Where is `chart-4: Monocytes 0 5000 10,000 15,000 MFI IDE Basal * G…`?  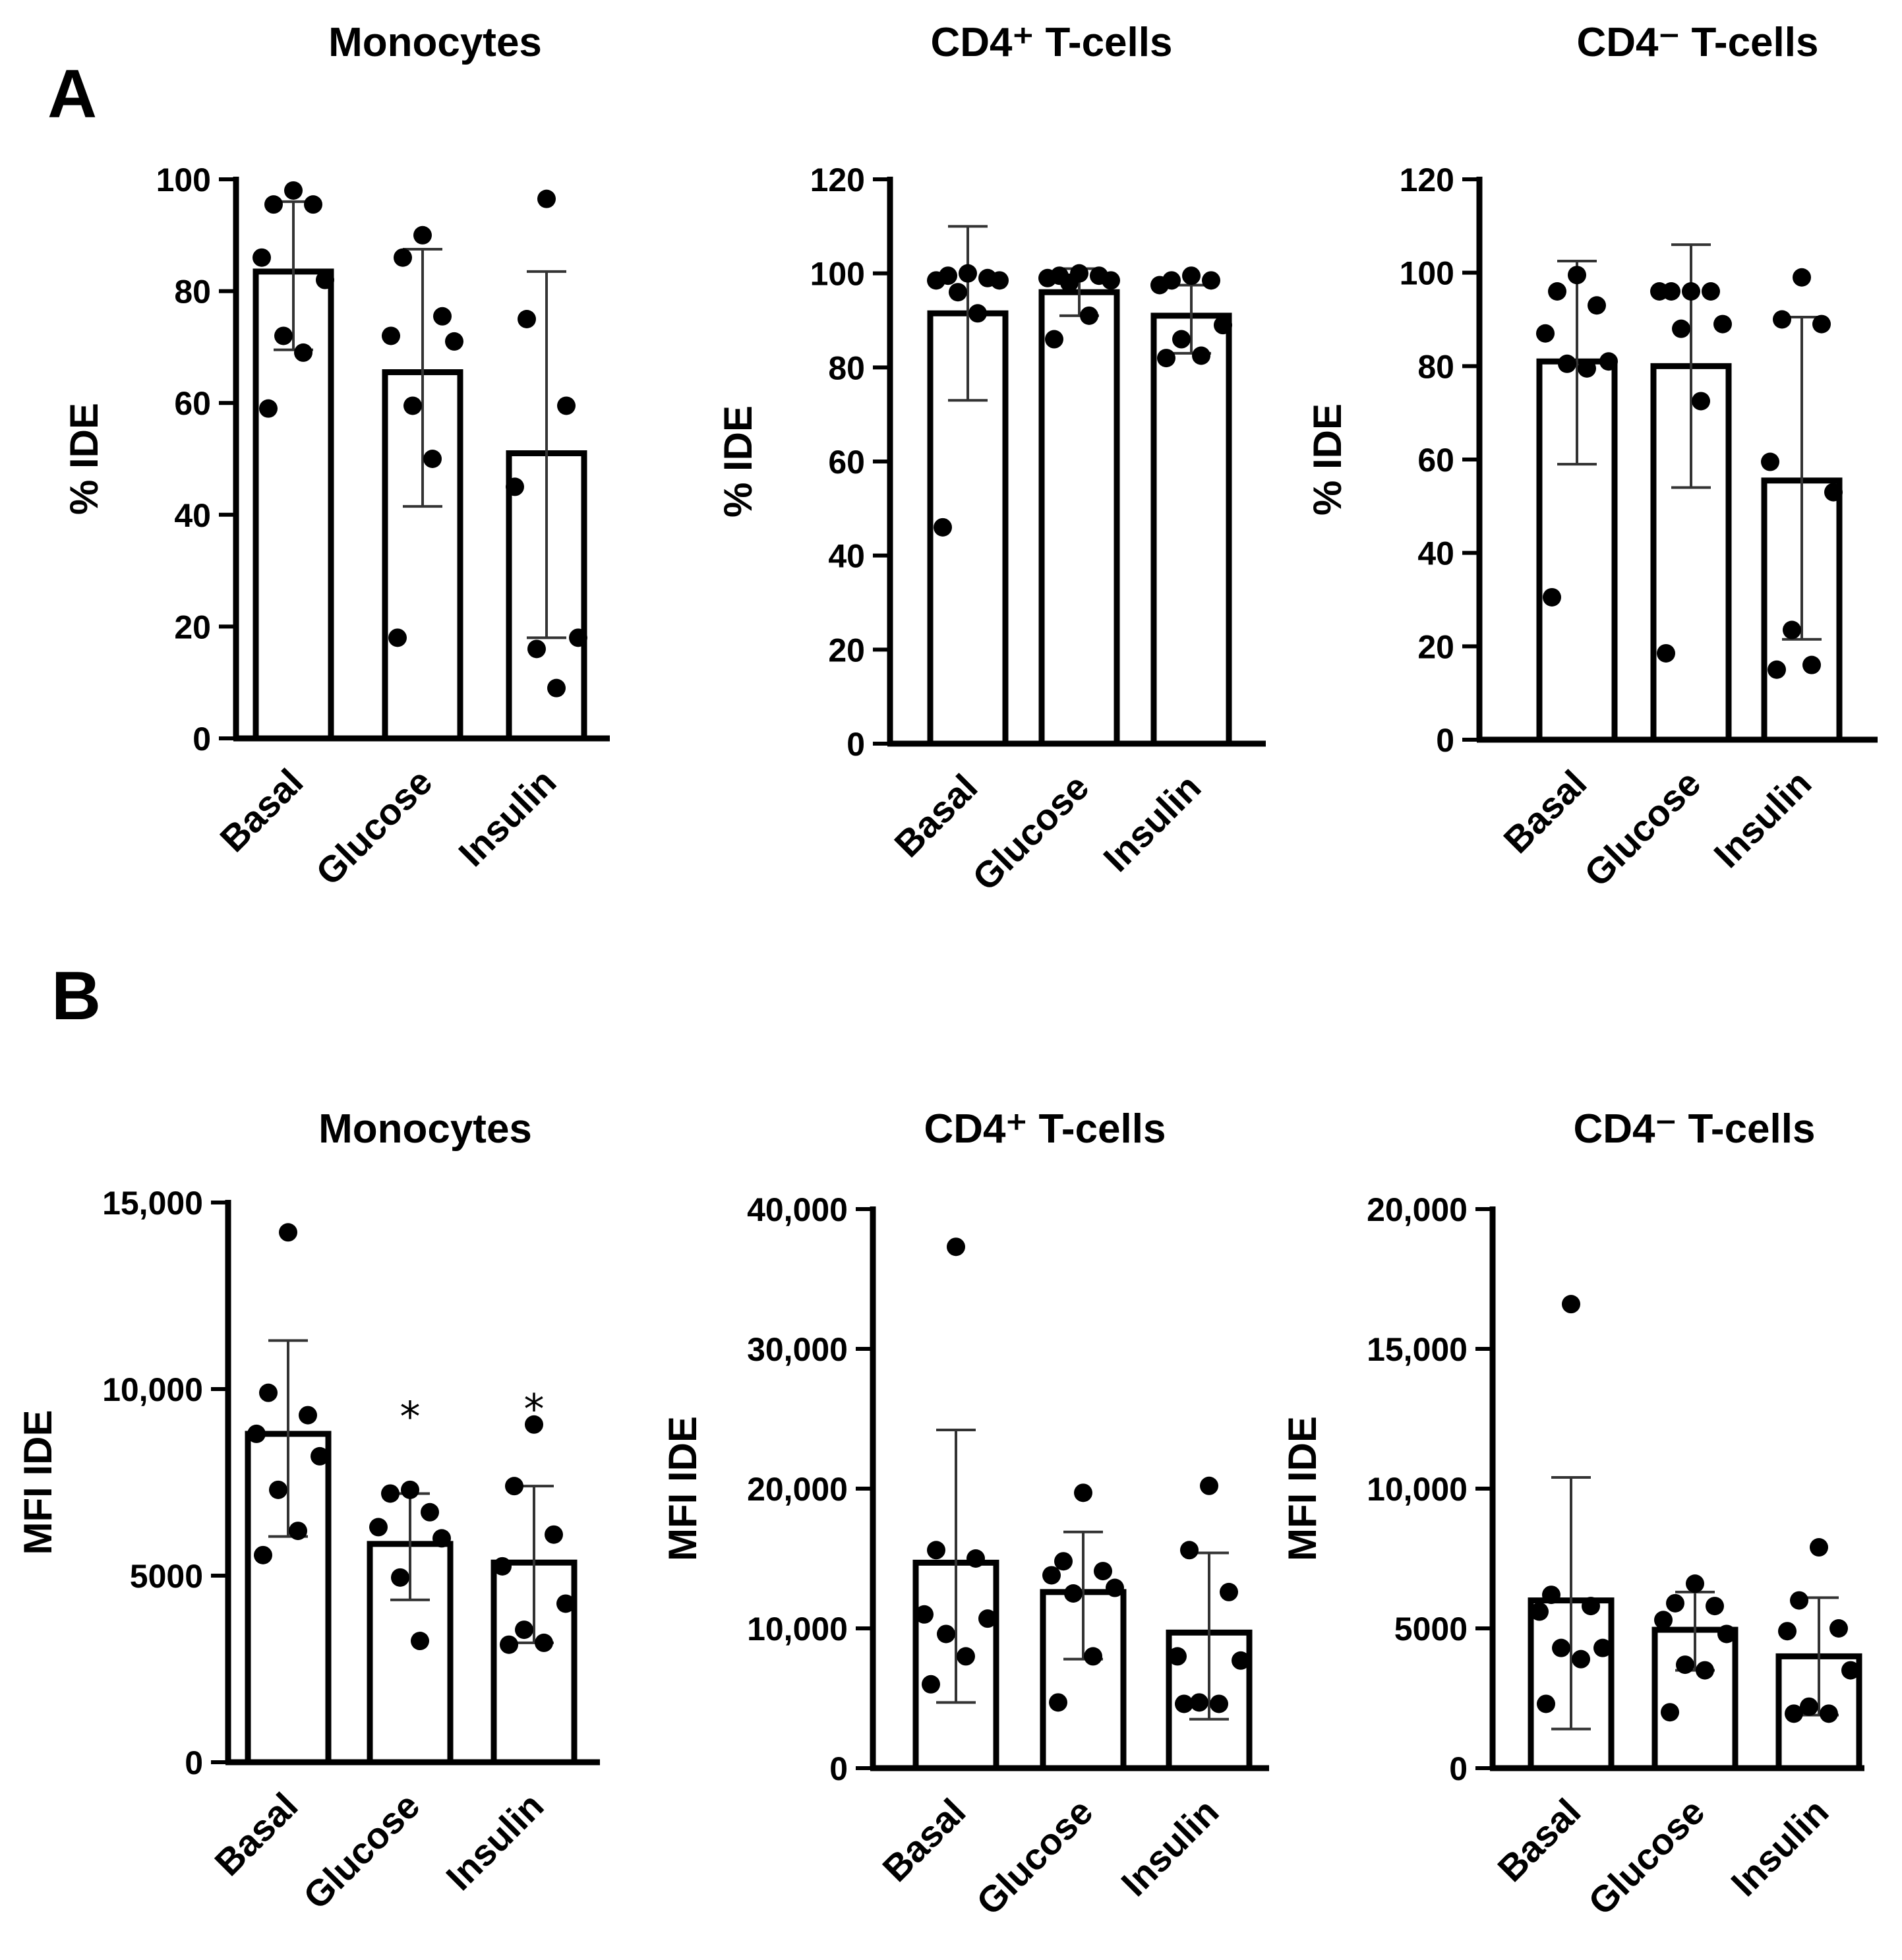
chart-4: Monocytes 0 5000 10,000 15,000 MFI IDE Basal * G… is located at coordinates (308, 1511).